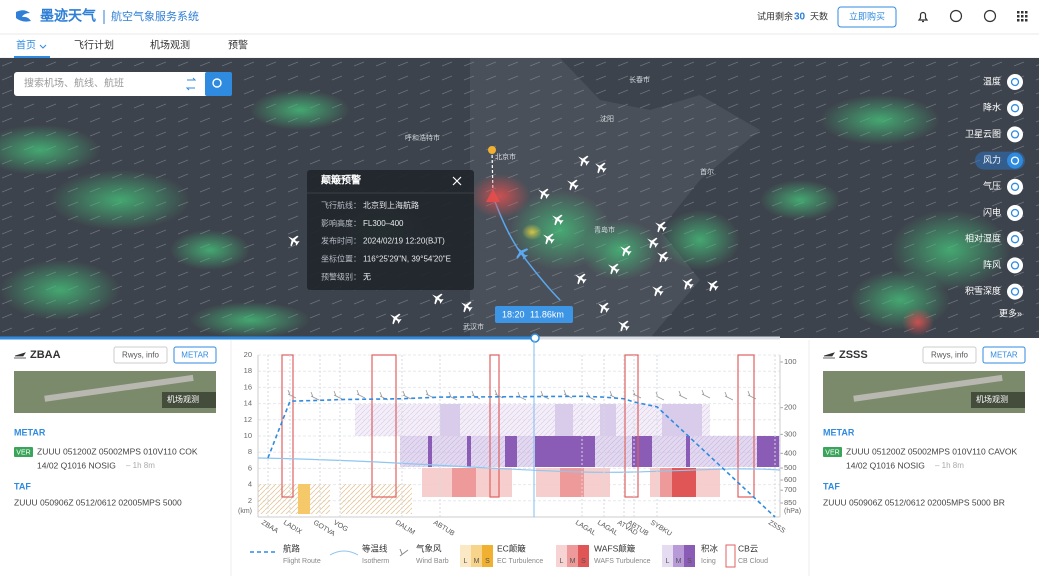  Describe the element at coordinates (790, 467) in the screenshot. I see `y2-tick-label: 500` at that location.